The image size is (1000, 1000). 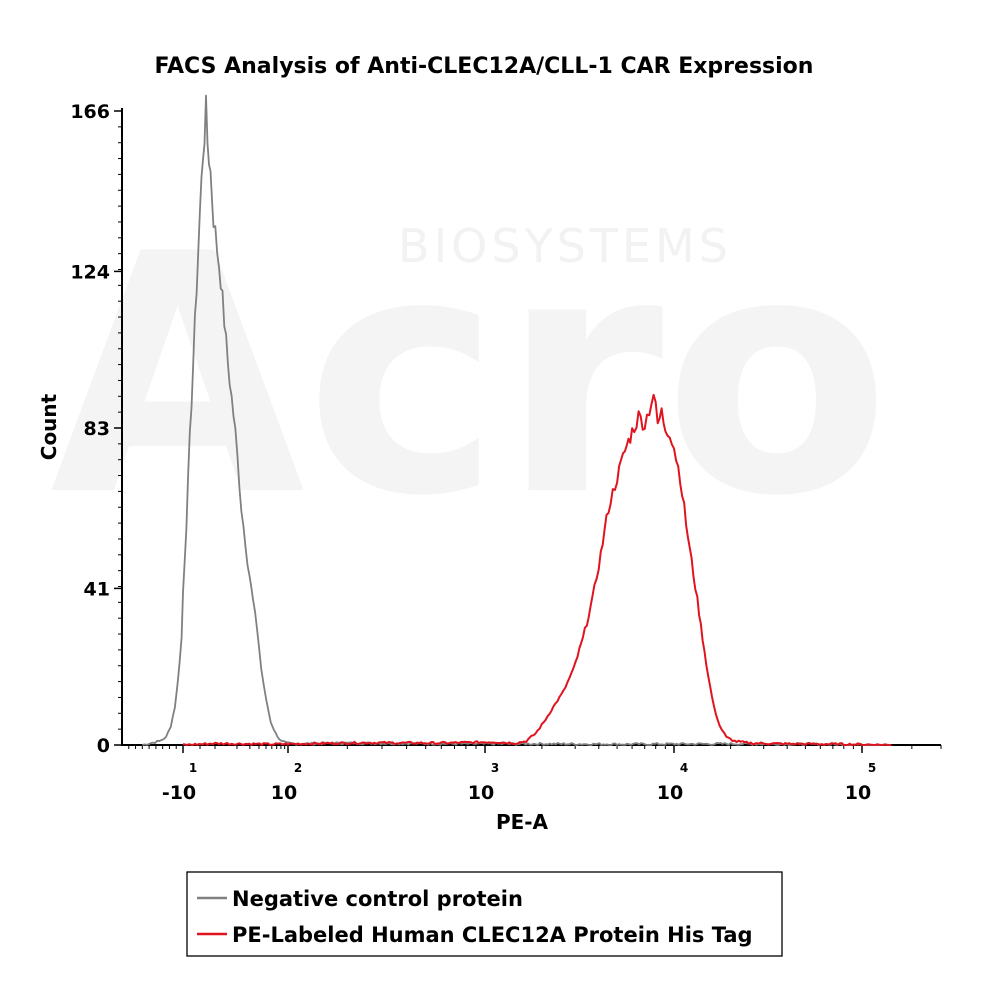 I want to click on x-tick-exponent: 1, so click(x=193, y=768).